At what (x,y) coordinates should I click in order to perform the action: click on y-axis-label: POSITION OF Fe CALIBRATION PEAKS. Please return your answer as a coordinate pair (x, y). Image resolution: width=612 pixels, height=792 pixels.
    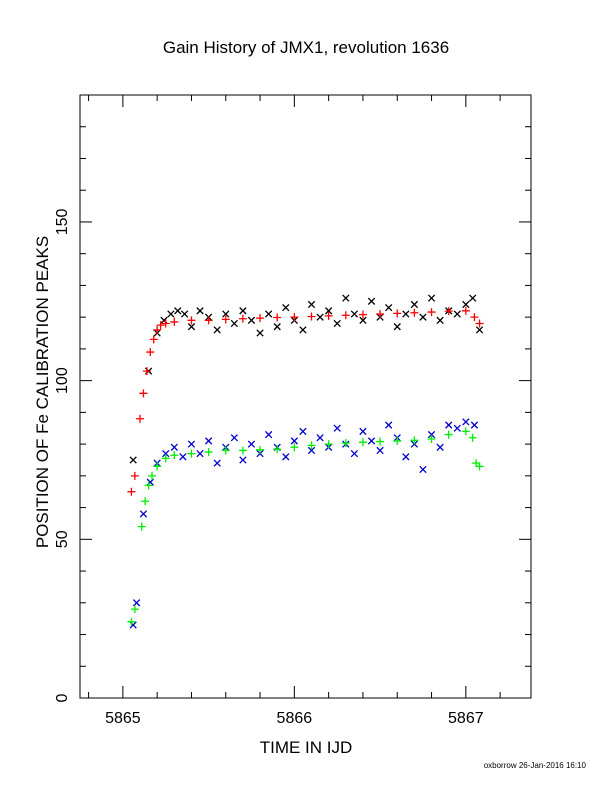
    Looking at the image, I should click on (42, 392).